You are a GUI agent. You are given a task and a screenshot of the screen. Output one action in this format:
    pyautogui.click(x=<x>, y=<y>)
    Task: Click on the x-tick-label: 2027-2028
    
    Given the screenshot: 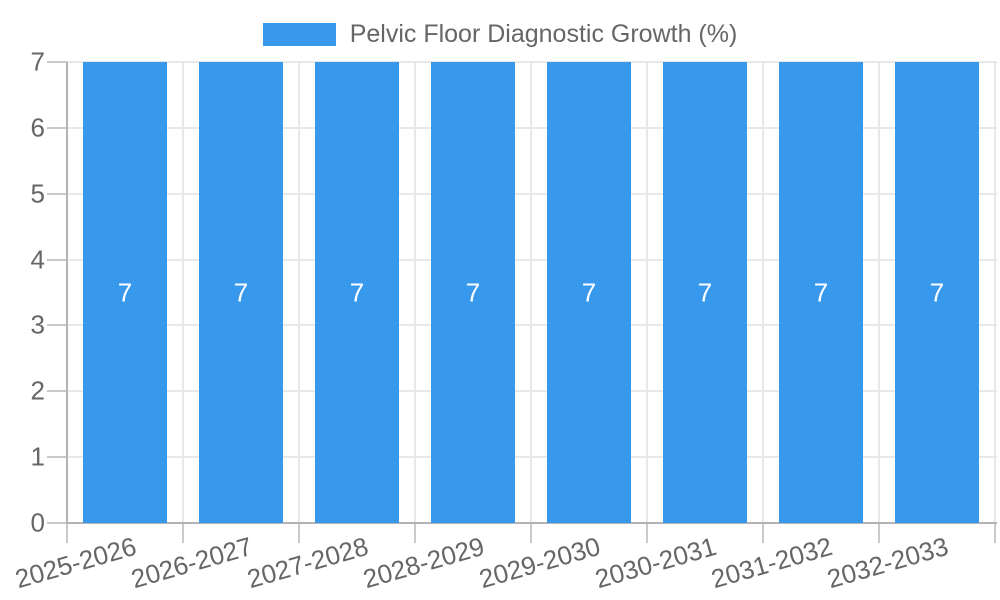 What is the action you would take?
    pyautogui.click(x=307, y=563)
    